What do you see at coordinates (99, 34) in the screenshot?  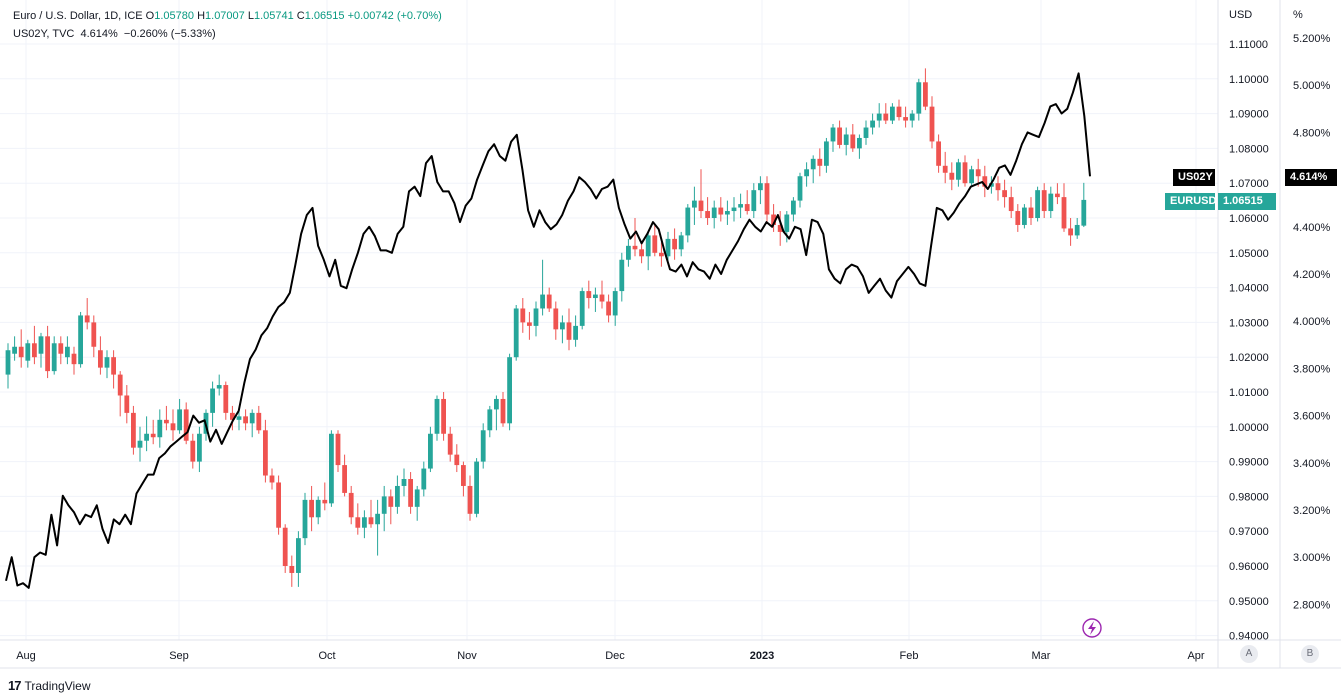 I see `legend-value-2: 4.614%` at bounding box center [99, 34].